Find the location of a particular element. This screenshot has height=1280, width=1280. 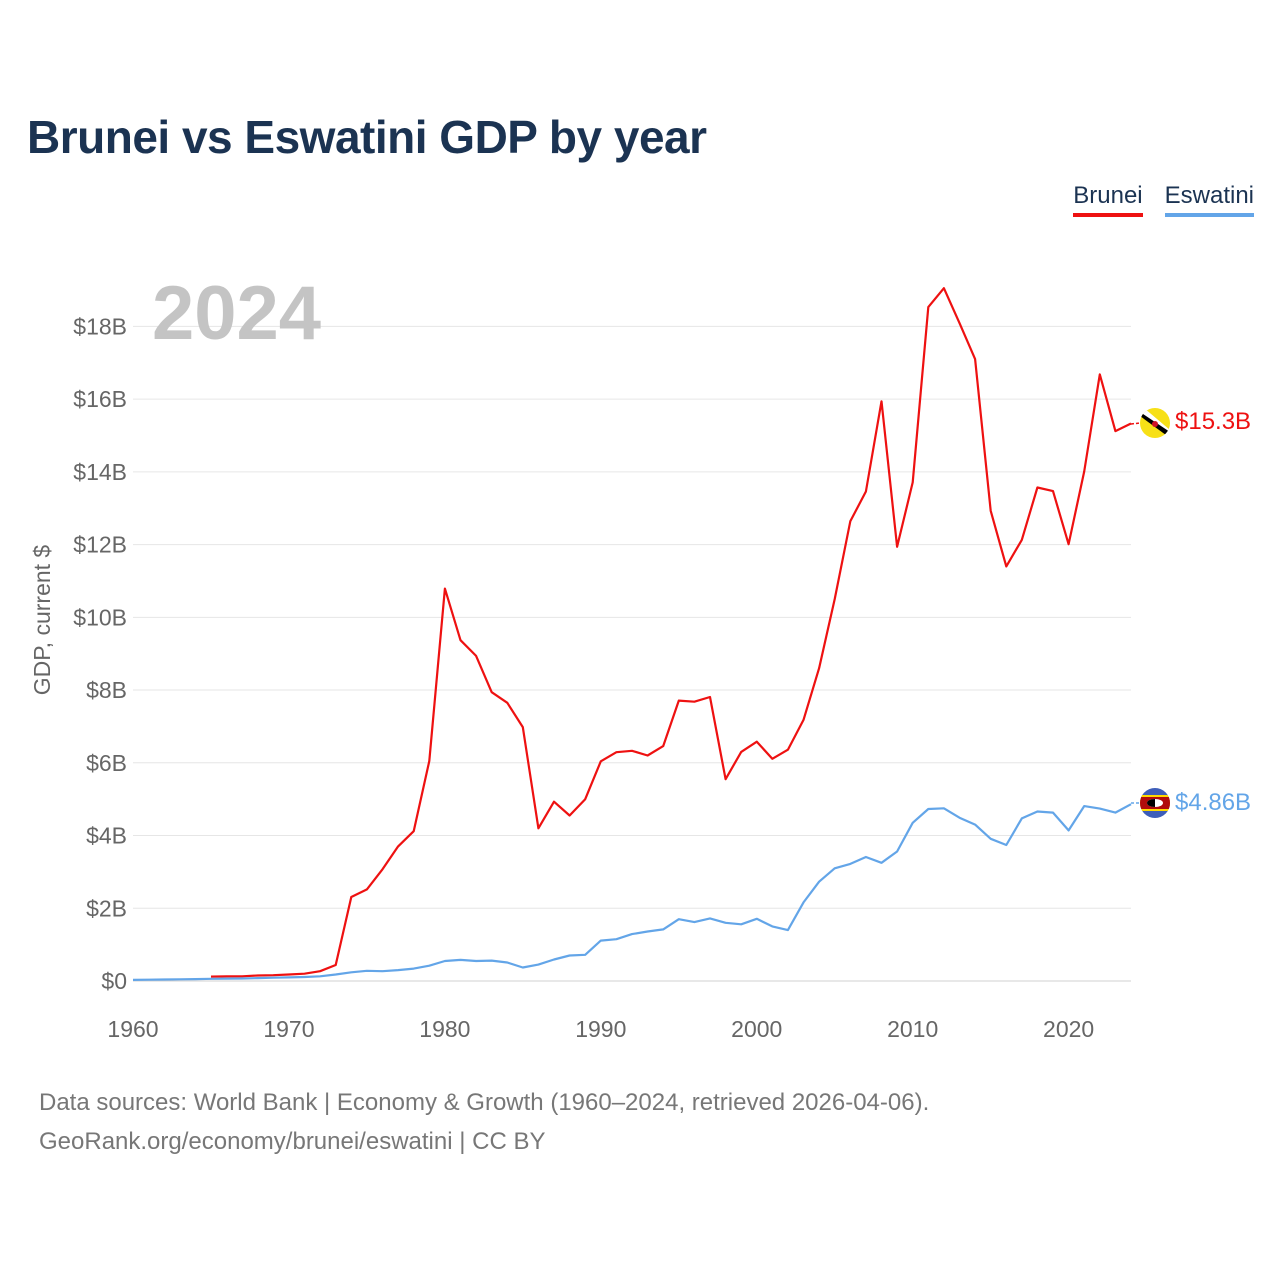

y-tick-label: $0 is located at coordinates (114, 981).